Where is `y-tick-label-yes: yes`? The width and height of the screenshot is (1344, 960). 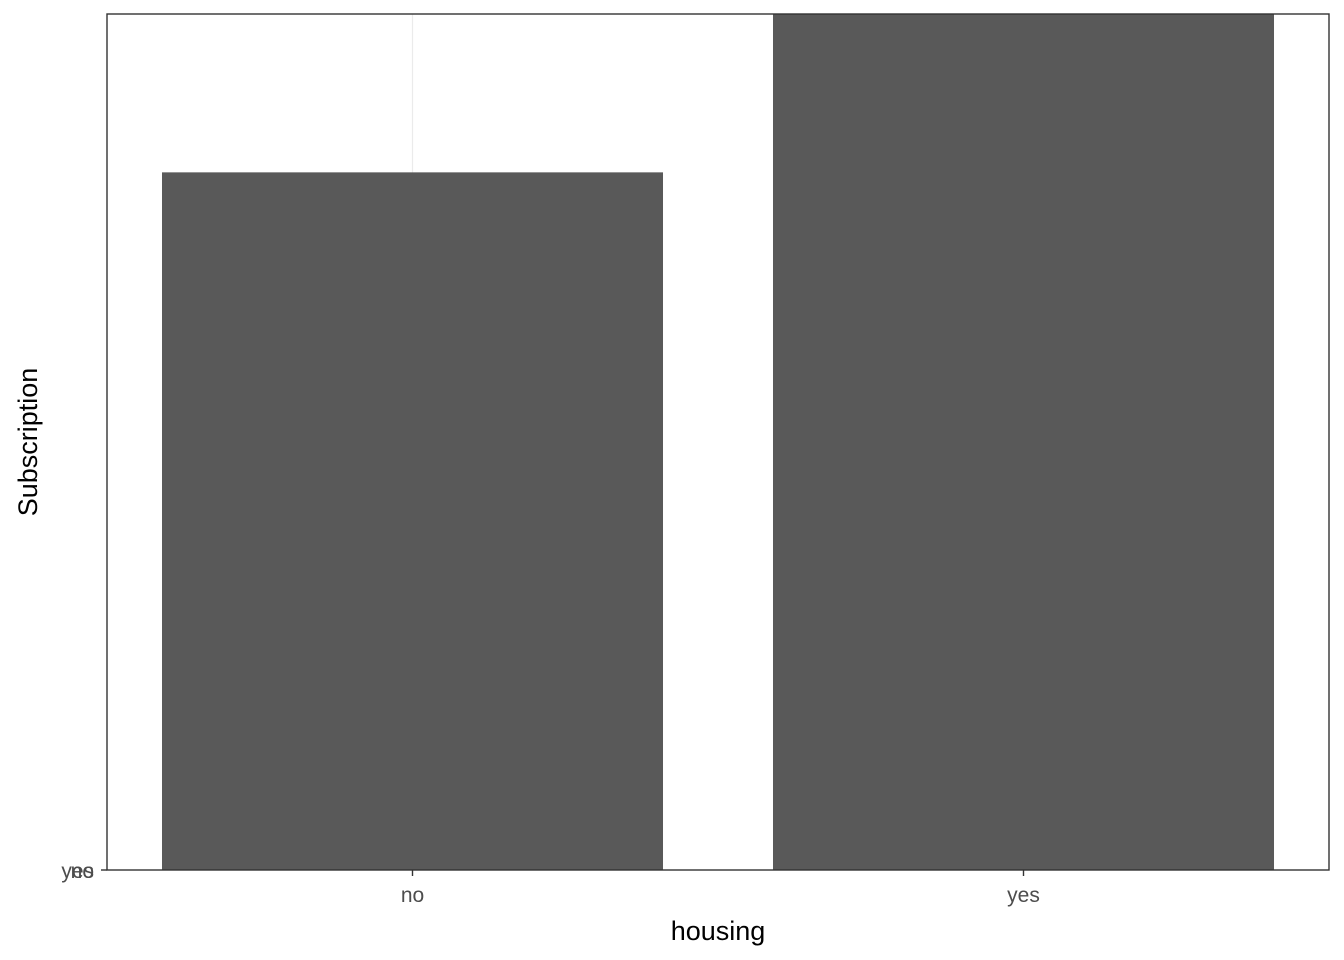 y-tick-label-yes: yes is located at coordinates (77, 871).